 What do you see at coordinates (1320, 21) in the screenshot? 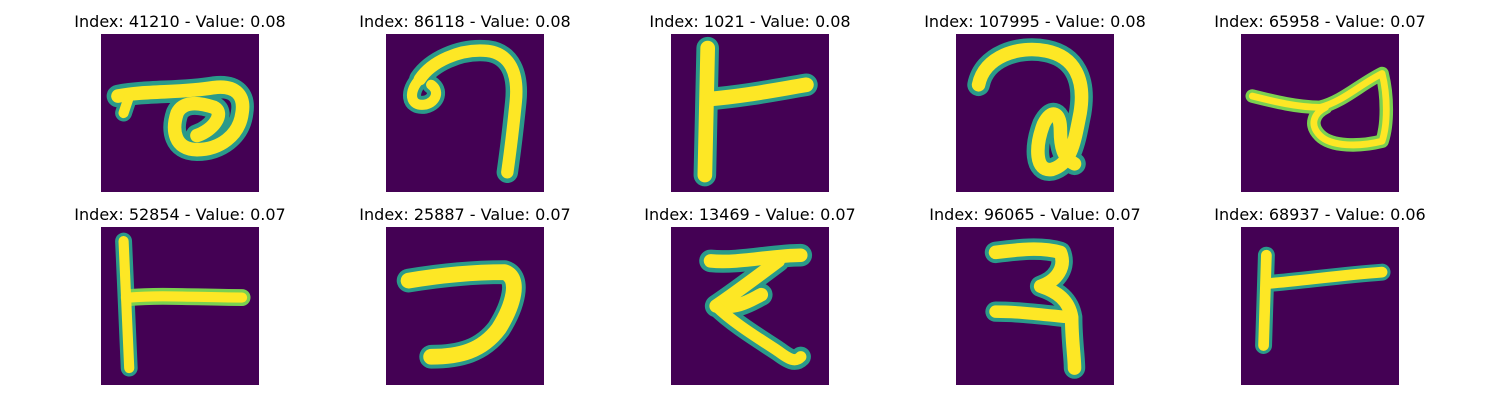
I see `panel-title: Index: 65958 - Value: 0.07` at bounding box center [1320, 21].